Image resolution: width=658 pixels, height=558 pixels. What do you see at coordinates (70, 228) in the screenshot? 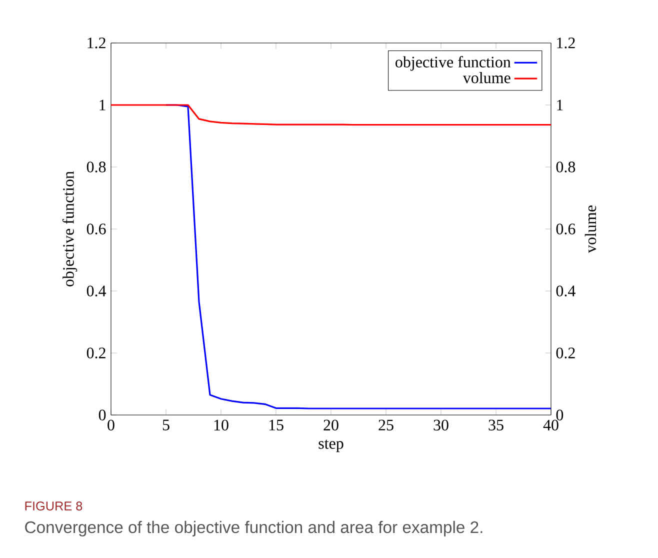
I see `y-axis-title: objective function` at bounding box center [70, 228].